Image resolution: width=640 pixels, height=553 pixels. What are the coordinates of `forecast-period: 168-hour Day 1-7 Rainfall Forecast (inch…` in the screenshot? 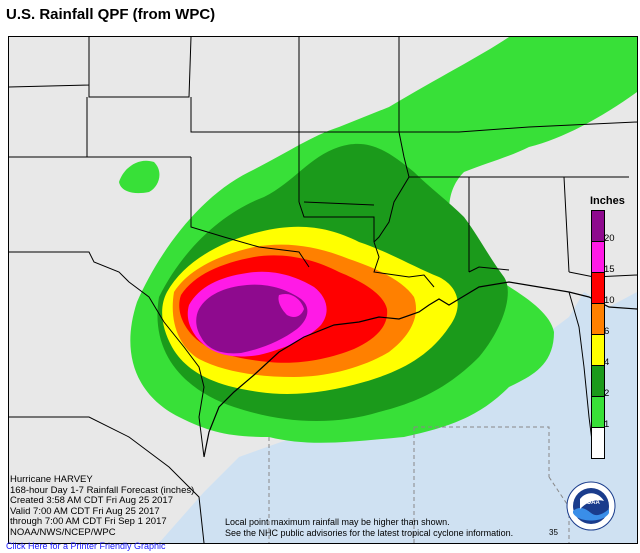 It's located at (102, 490).